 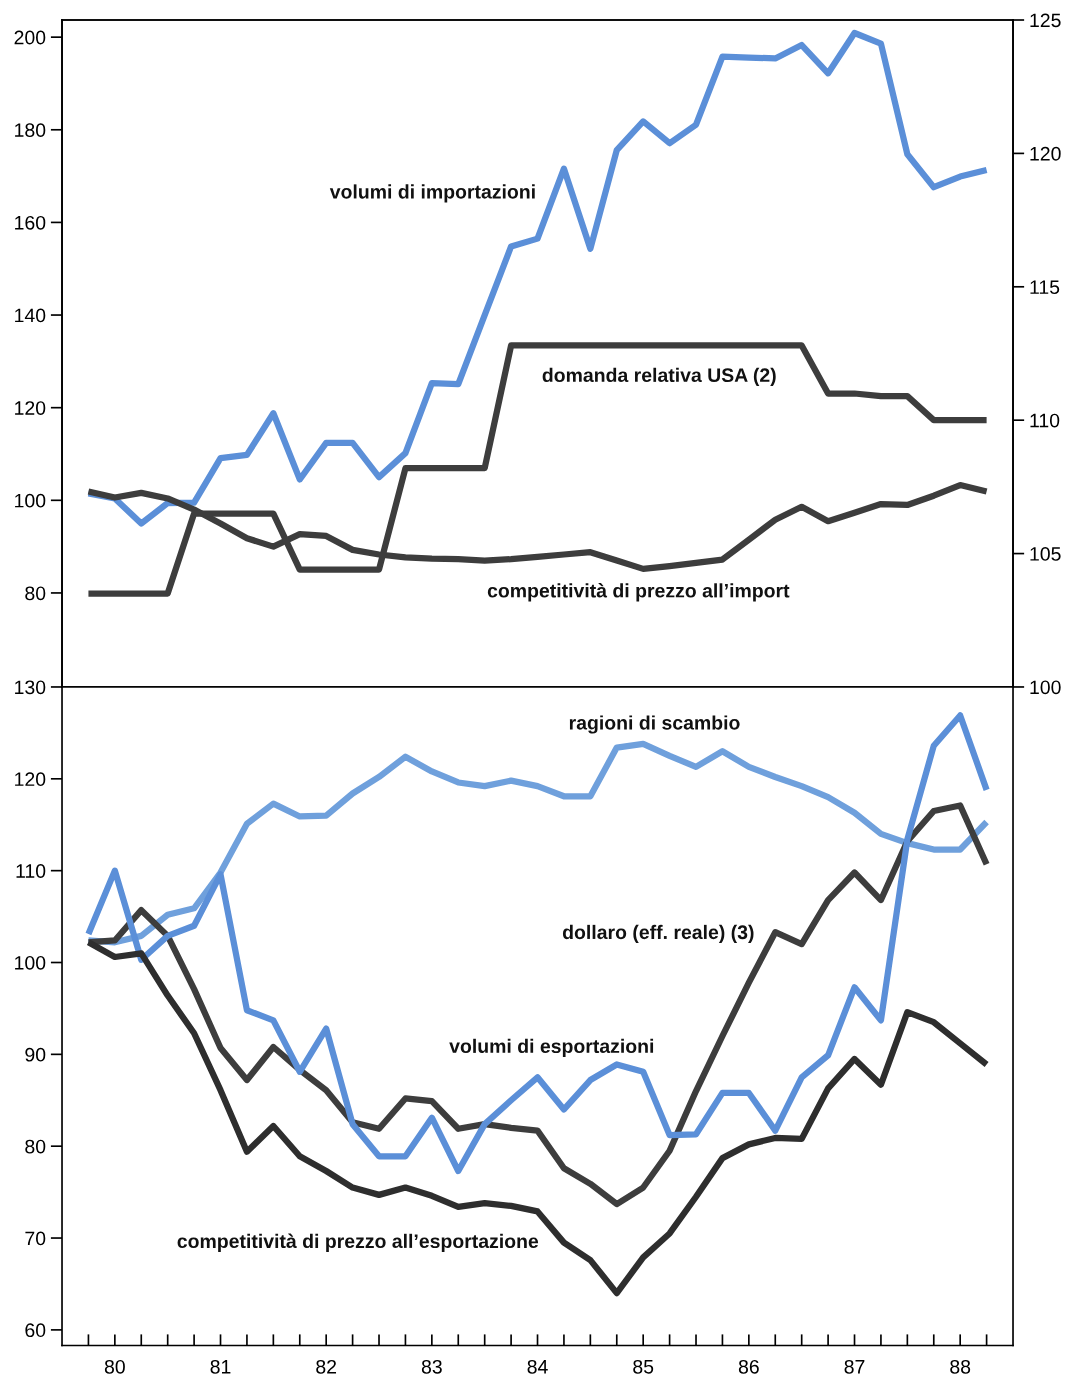 What do you see at coordinates (748, 1366) in the screenshot?
I see `x-tick-label: 86` at bounding box center [748, 1366].